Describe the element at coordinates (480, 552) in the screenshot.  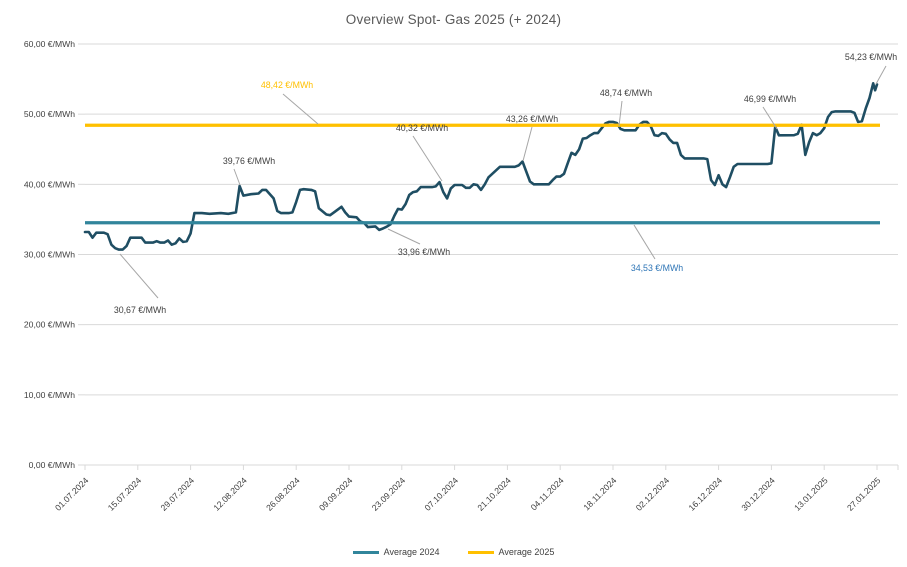
I see `legend-swatch-average-2025-icon` at that location.